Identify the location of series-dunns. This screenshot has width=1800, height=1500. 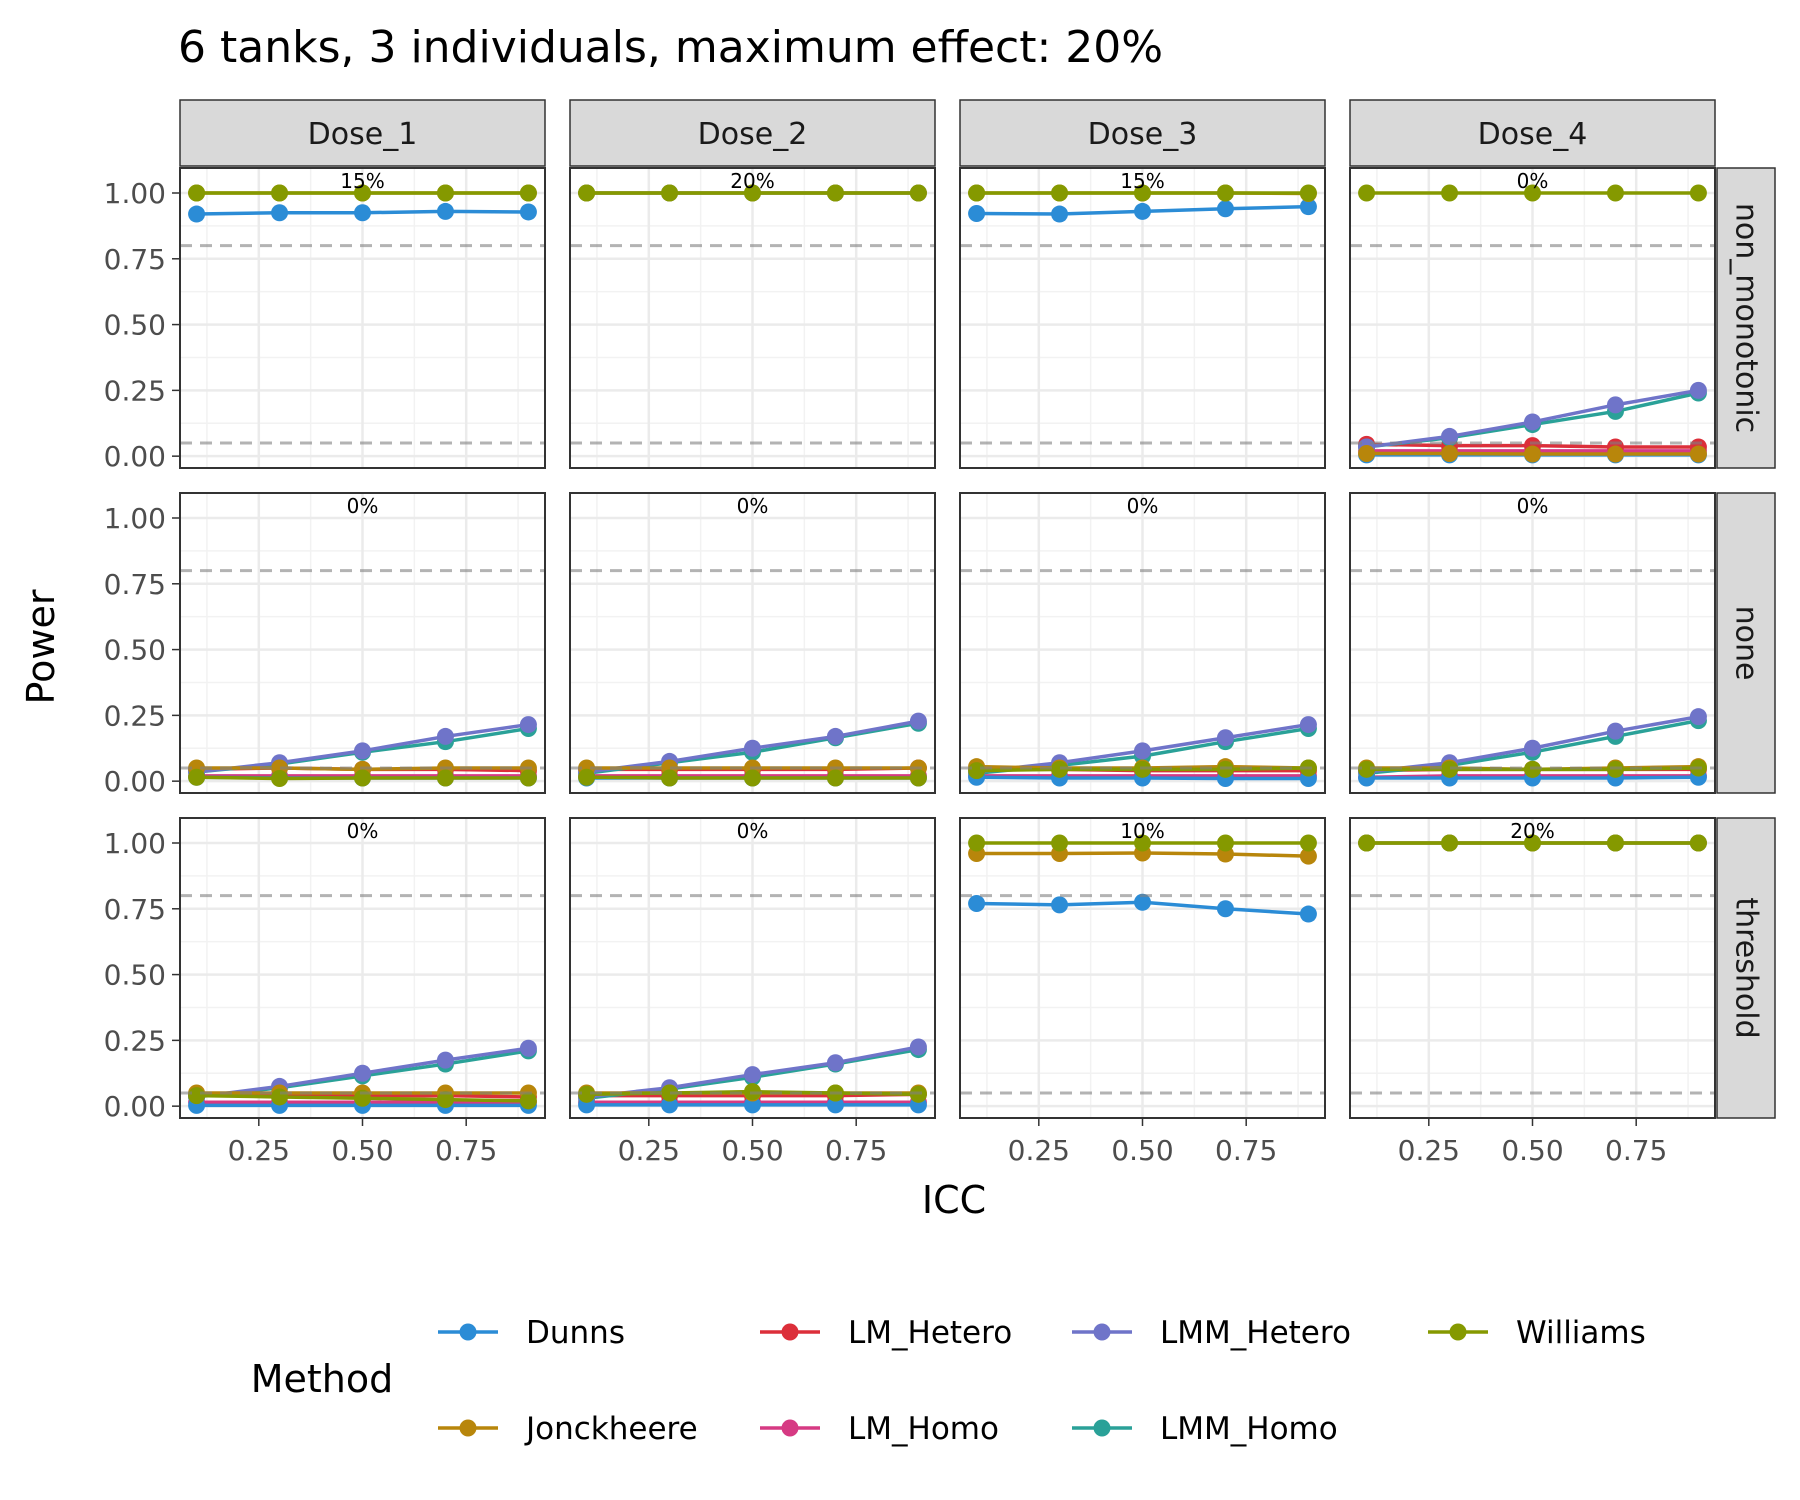
(1142, 908).